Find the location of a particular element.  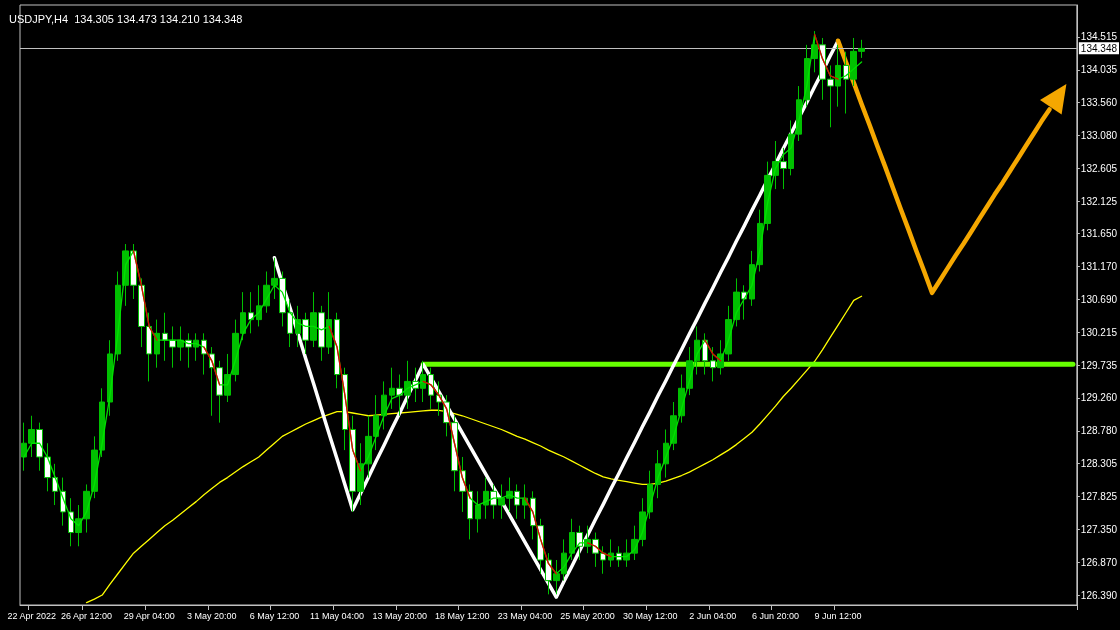

x-tick-label: 9 Jun 12:00 is located at coordinates (838, 615).